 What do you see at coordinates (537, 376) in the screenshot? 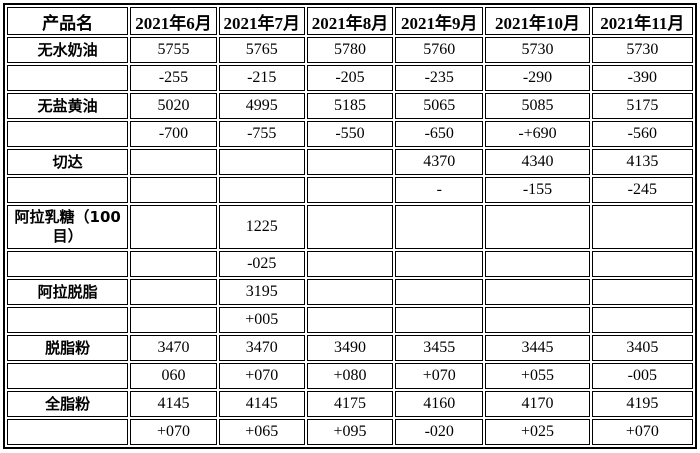
I see `delta-cell: +055` at bounding box center [537, 376].